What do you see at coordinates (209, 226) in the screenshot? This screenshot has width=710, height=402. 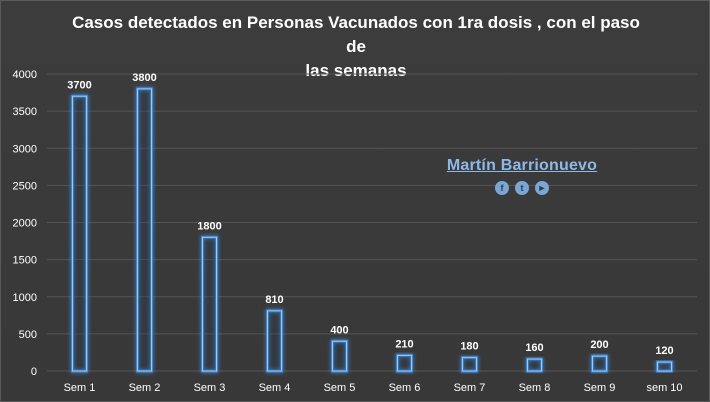 I see `data-label: 1800` at bounding box center [209, 226].